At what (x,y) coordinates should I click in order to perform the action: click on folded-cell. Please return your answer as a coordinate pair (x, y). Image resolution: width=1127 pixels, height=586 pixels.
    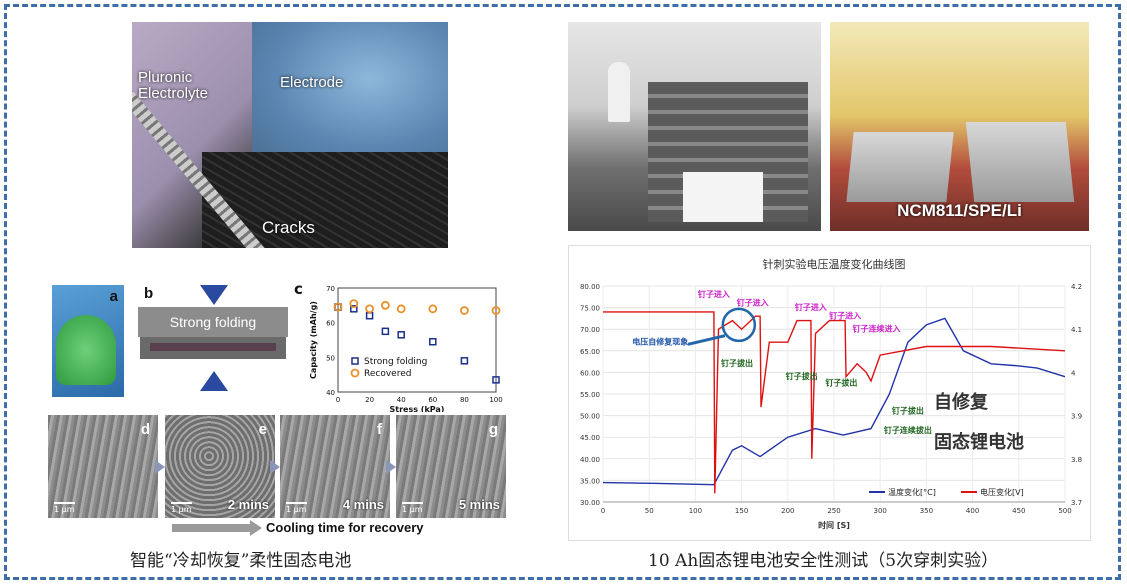
    Looking at the image, I should click on (213, 348).